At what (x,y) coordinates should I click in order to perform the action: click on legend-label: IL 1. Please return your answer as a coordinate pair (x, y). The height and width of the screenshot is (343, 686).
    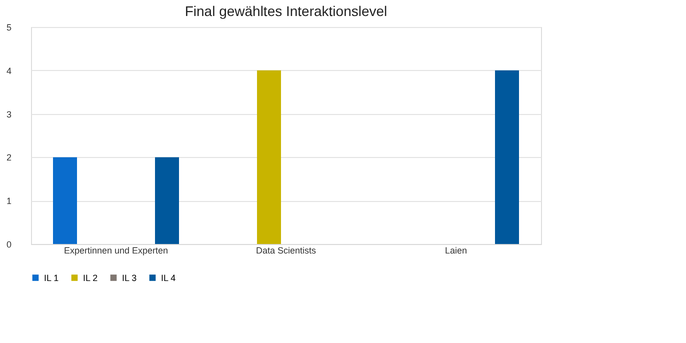
    Looking at the image, I should click on (51, 277).